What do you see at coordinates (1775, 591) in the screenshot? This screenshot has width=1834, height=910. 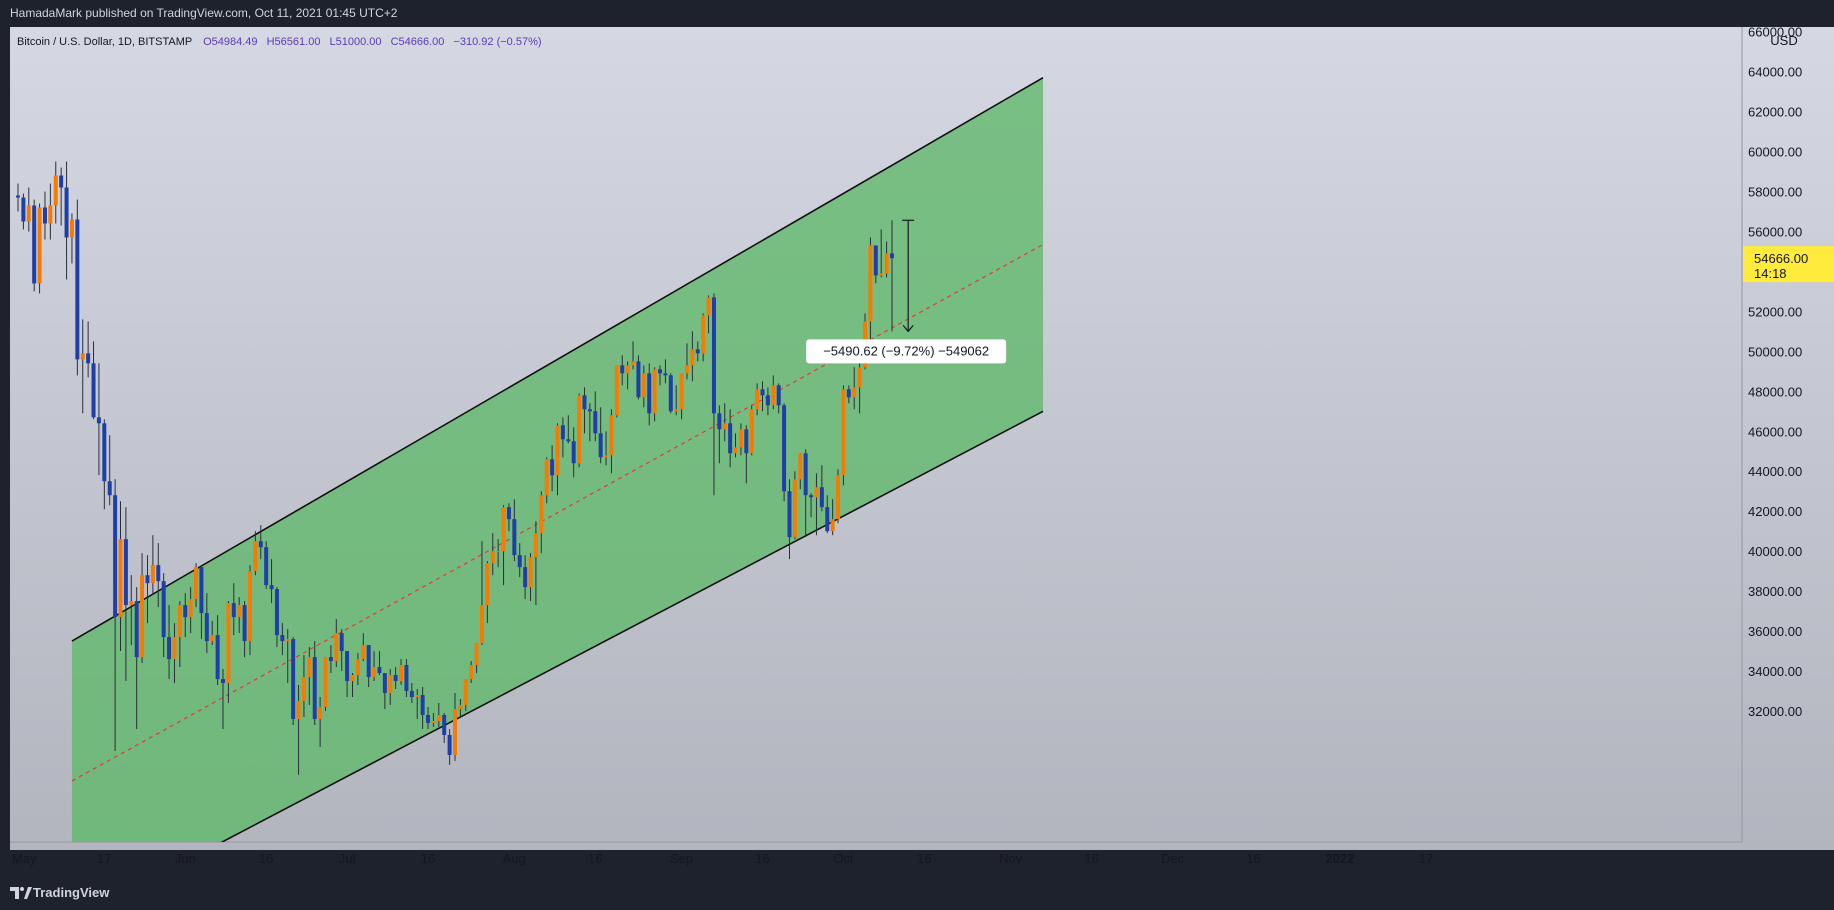 I see `price-tick-label: 38000.00` at bounding box center [1775, 591].